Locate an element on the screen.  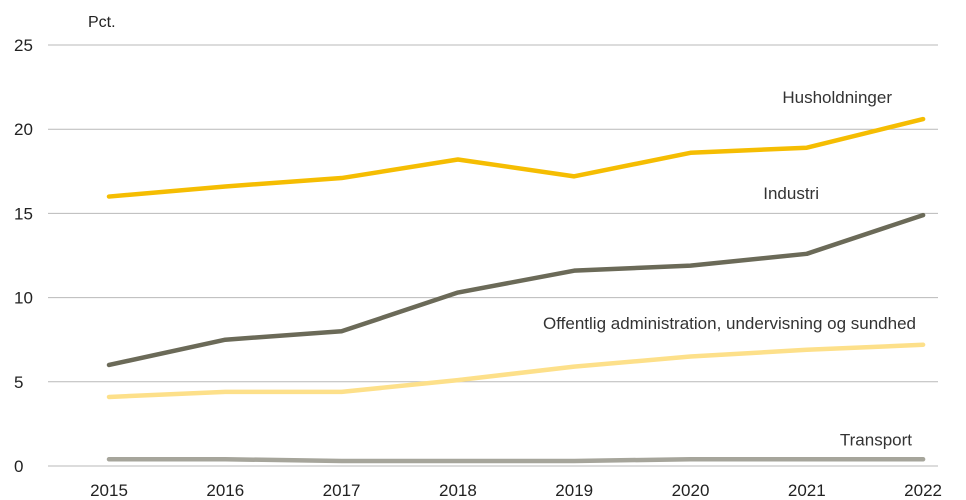
x-tick-label: 2018 is located at coordinates (458, 490).